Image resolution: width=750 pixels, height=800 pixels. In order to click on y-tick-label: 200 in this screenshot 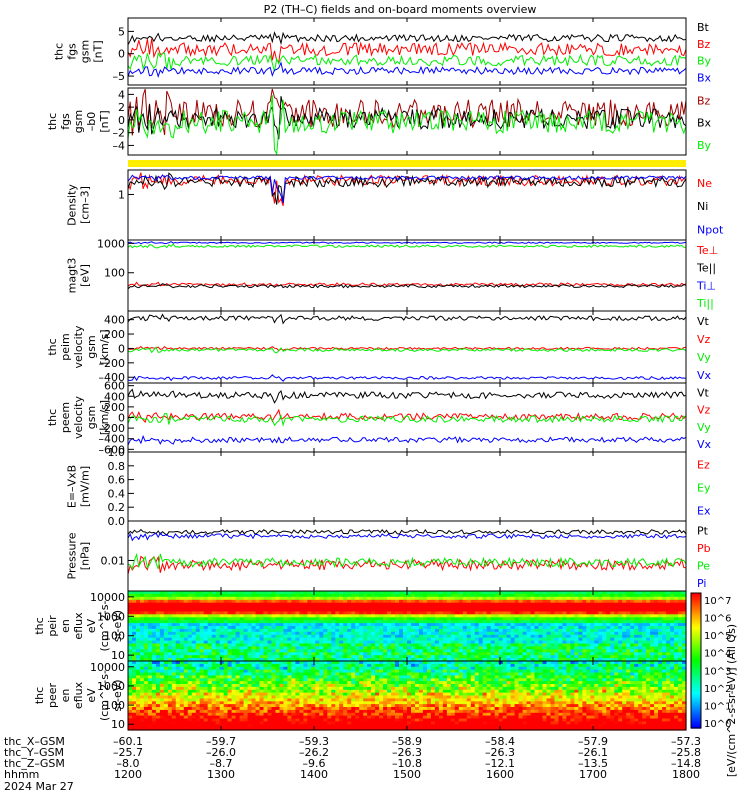, I will do `click(114, 334)`.